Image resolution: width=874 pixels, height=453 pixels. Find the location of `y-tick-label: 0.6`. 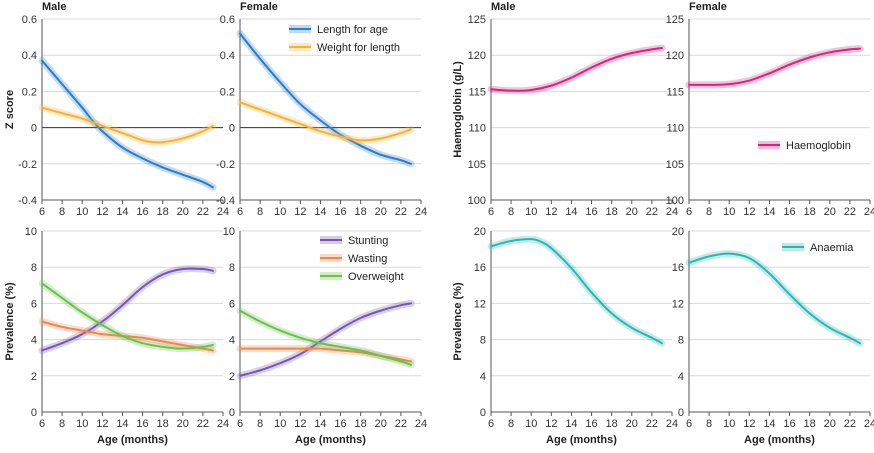

y-tick-label: 0.6 is located at coordinates (29, 20).